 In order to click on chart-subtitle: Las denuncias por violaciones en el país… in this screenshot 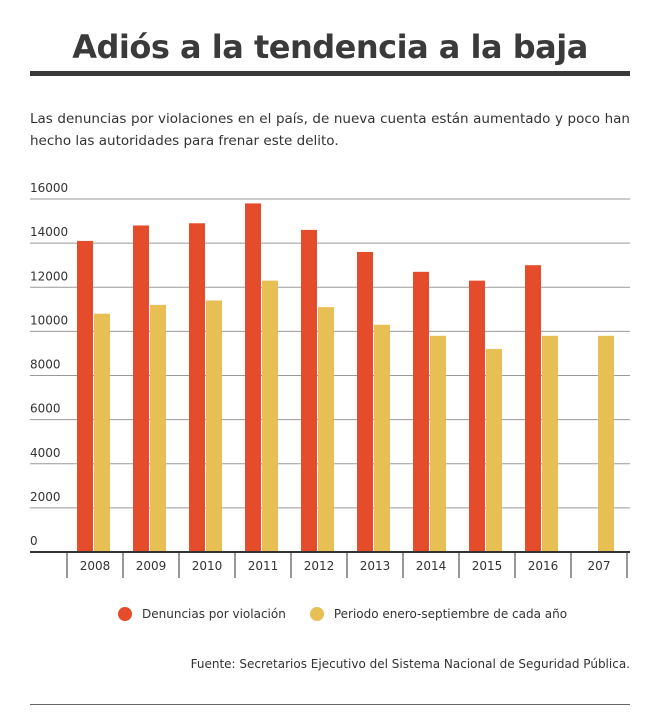, I will do `click(330, 130)`.